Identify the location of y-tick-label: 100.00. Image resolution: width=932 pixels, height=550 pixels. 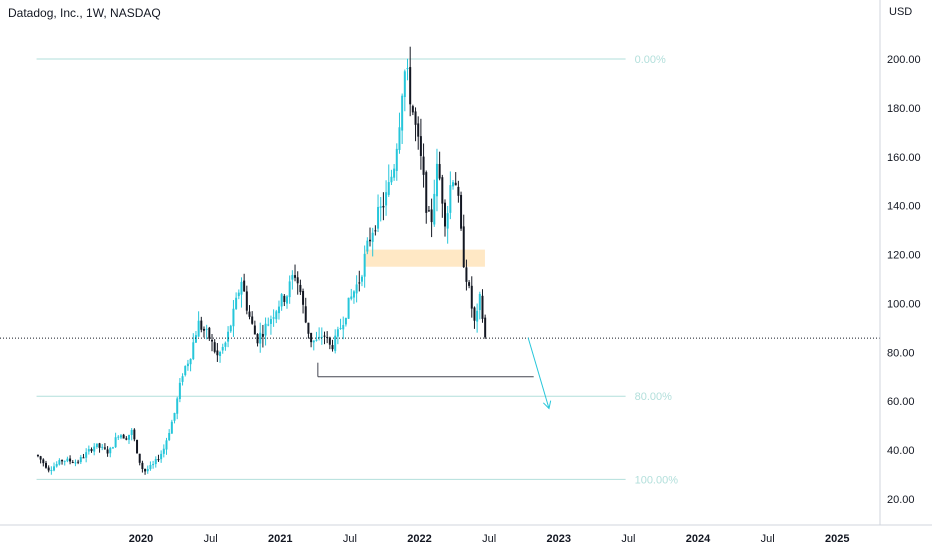
(904, 304).